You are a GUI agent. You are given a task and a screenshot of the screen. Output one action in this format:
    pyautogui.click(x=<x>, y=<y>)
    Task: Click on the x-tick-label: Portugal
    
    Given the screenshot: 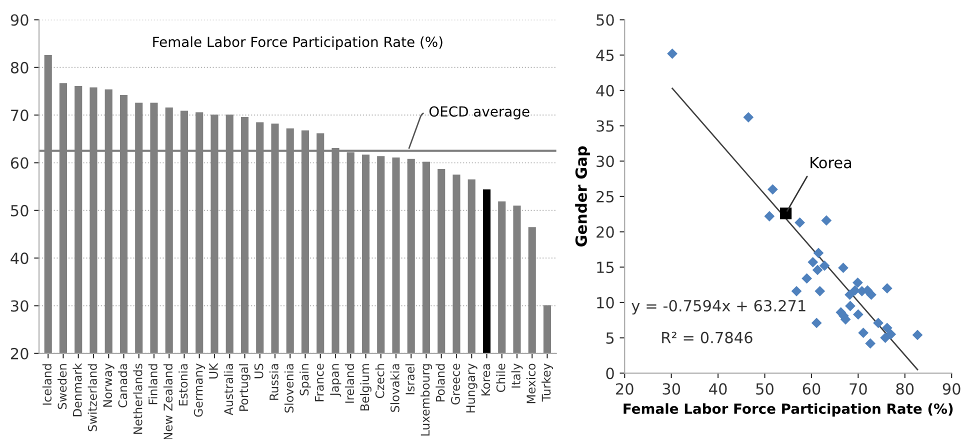 What is the action you would take?
    pyautogui.click(x=244, y=387)
    